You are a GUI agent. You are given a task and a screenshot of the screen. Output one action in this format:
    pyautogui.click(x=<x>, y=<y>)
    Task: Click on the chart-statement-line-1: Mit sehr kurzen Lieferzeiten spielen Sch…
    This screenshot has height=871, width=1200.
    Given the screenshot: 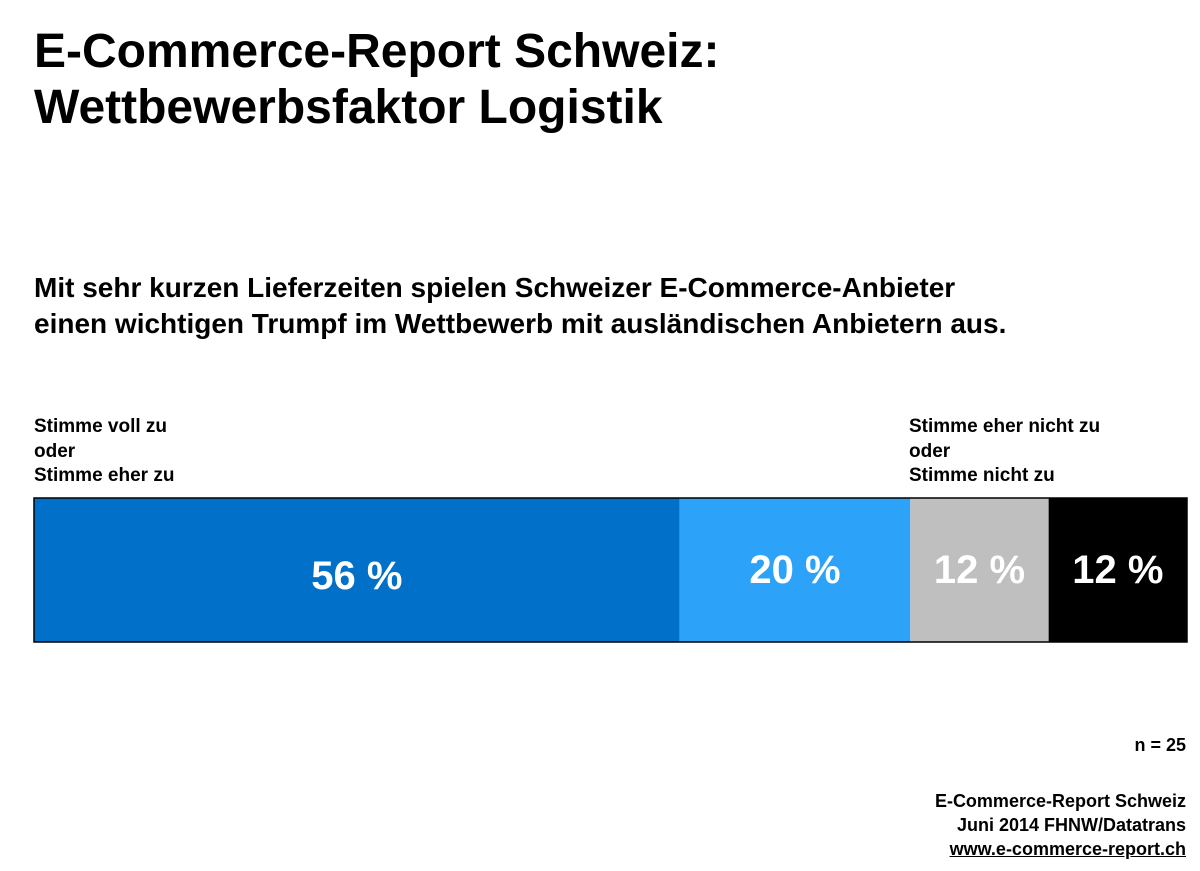 What is the action you would take?
    pyautogui.click(x=495, y=287)
    